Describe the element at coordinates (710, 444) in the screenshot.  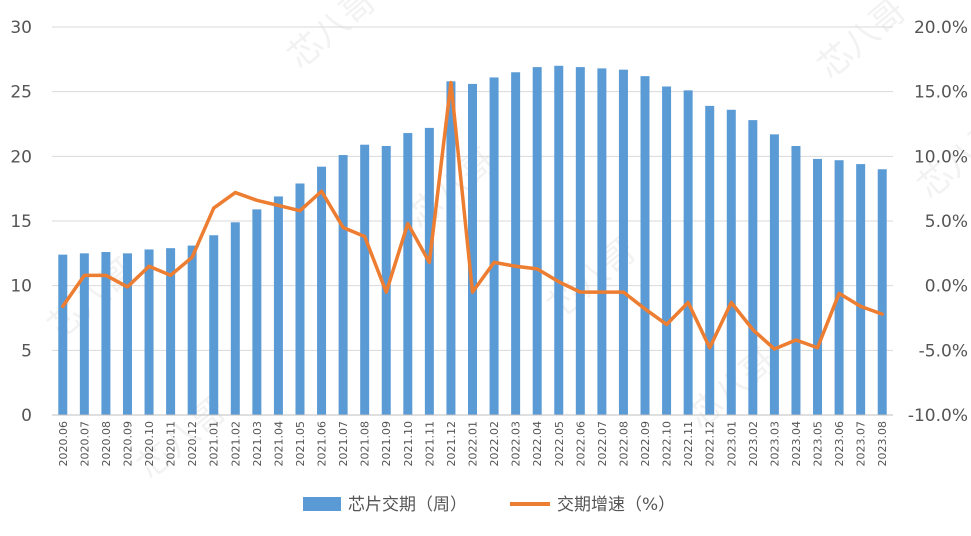
I see `x-tick-label: 2022.12` at that location.